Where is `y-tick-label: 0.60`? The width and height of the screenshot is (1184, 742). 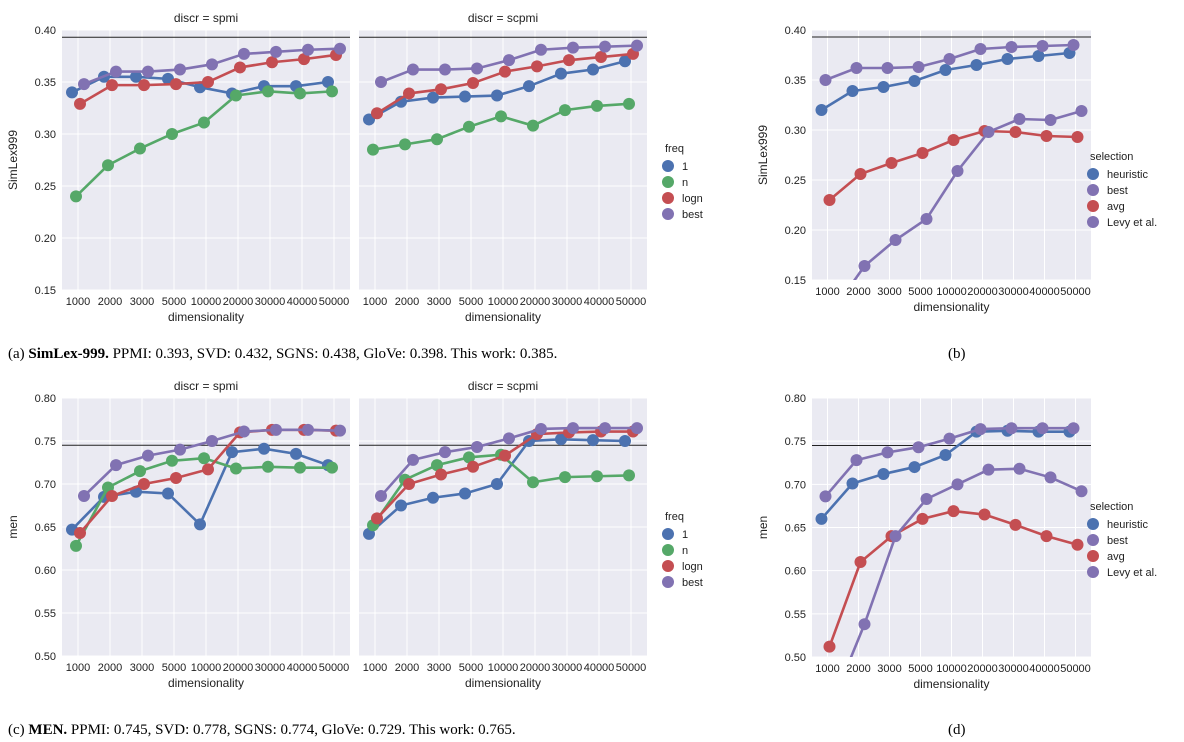 y-tick-label: 0.60 is located at coordinates (795, 572).